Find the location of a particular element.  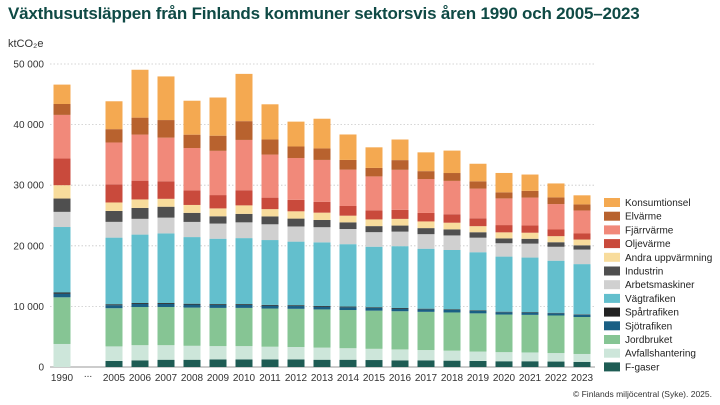

y-tick-label: 20 000 is located at coordinates (28, 246).